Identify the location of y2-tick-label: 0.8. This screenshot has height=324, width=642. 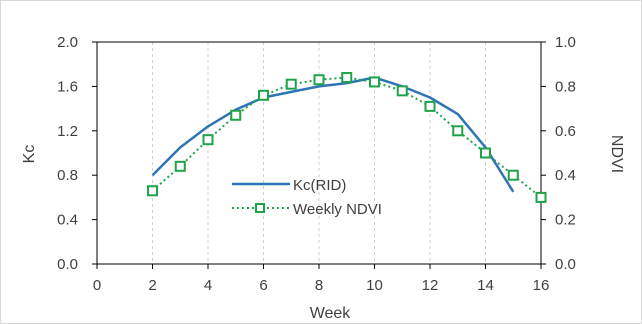
(565, 86).